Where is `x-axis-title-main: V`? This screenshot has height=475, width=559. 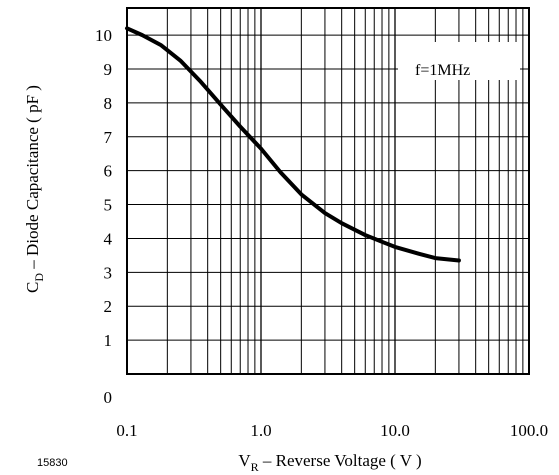
x-axis-title-main: V is located at coordinates (244, 460).